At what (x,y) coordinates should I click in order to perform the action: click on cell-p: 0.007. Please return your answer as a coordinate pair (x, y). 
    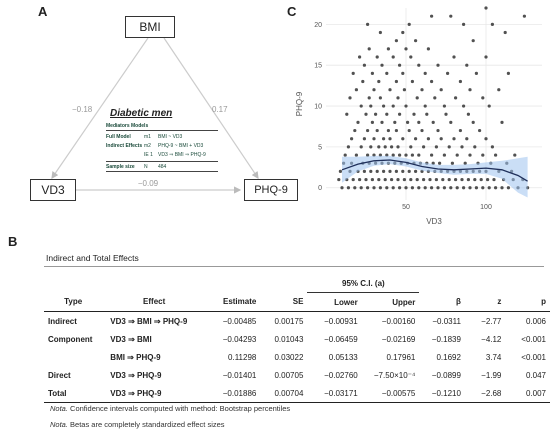
    Looking at the image, I should click on (535, 393).